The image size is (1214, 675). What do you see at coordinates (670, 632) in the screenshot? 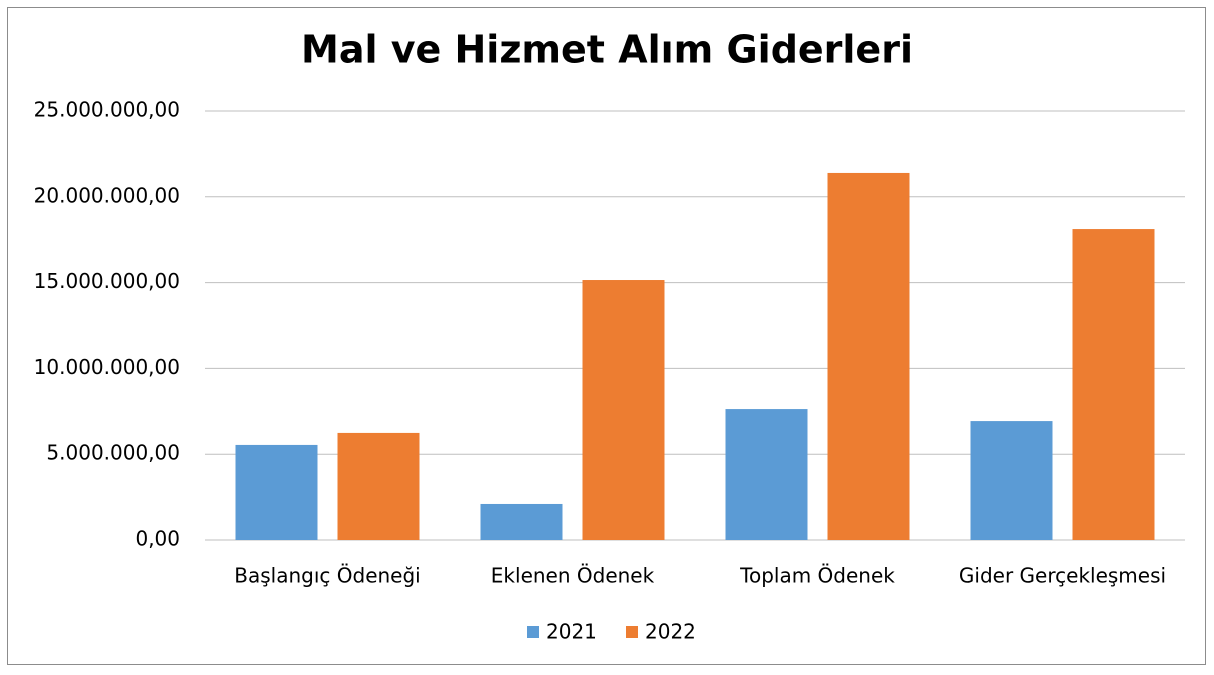
I see `legend-label: 2022` at bounding box center [670, 632].